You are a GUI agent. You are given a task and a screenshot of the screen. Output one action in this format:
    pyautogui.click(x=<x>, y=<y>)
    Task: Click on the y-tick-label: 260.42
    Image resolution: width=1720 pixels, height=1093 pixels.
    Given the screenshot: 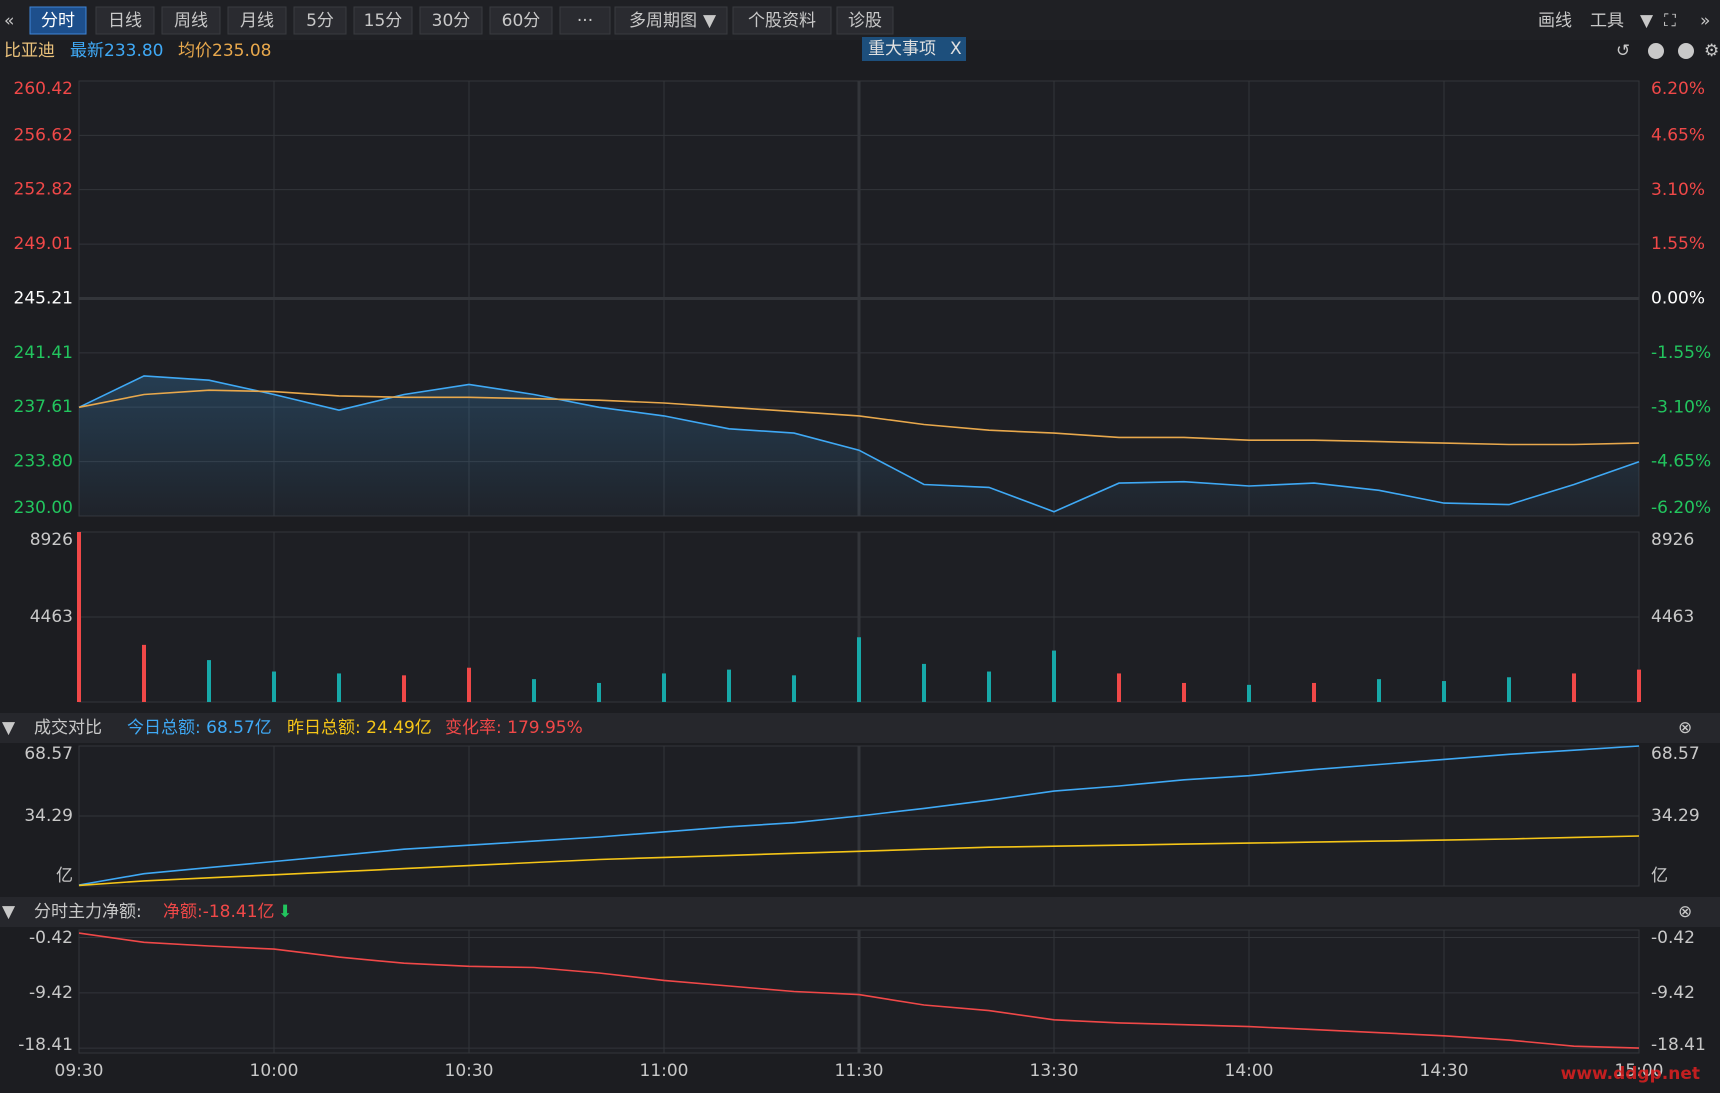 What is the action you would take?
    pyautogui.click(x=43, y=89)
    